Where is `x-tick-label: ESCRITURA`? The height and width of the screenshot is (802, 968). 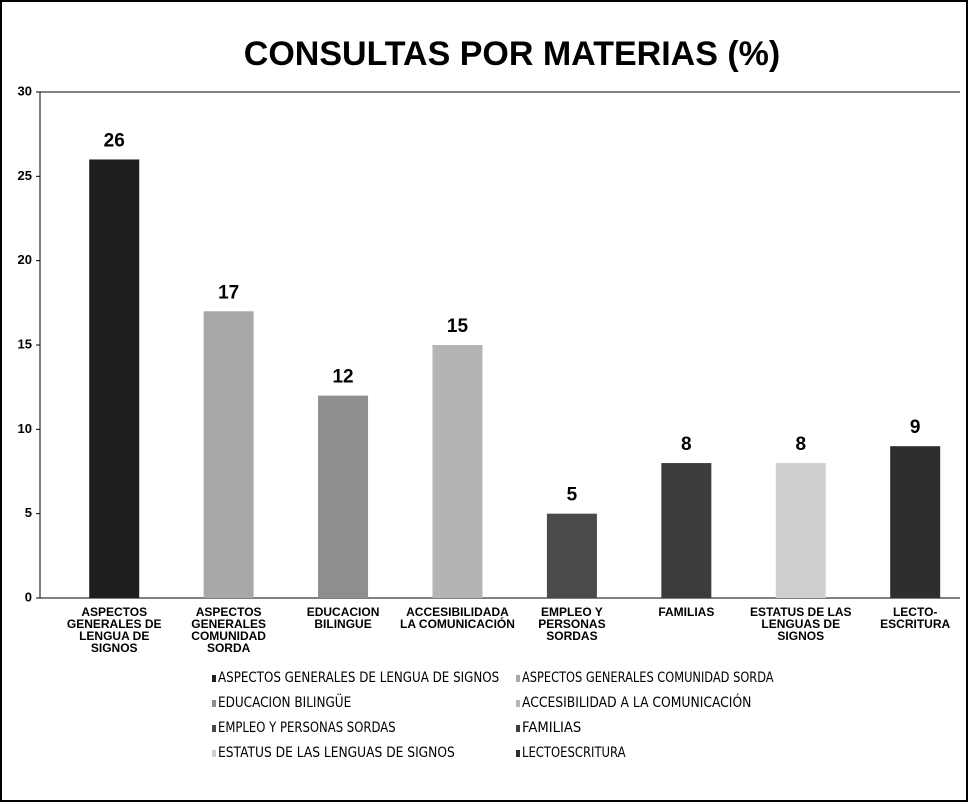
x-tick-label: ESCRITURA is located at coordinates (915, 624).